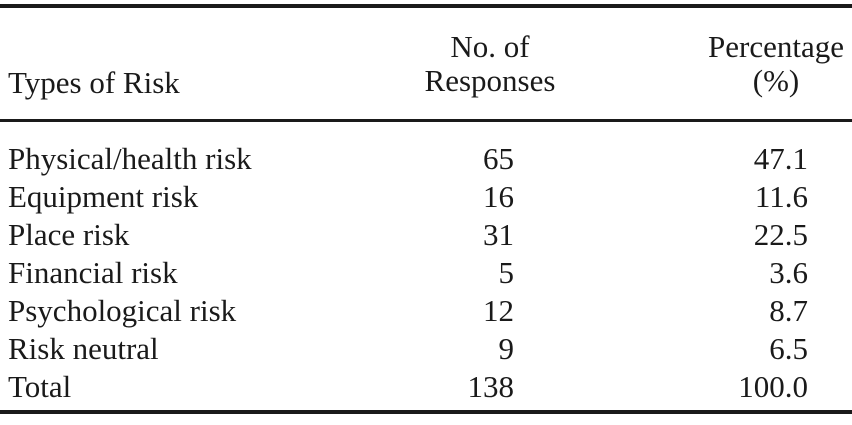 This screenshot has width=852, height=425. What do you see at coordinates (776, 47) in the screenshot?
I see `header-percentage-line1: Percentage` at bounding box center [776, 47].